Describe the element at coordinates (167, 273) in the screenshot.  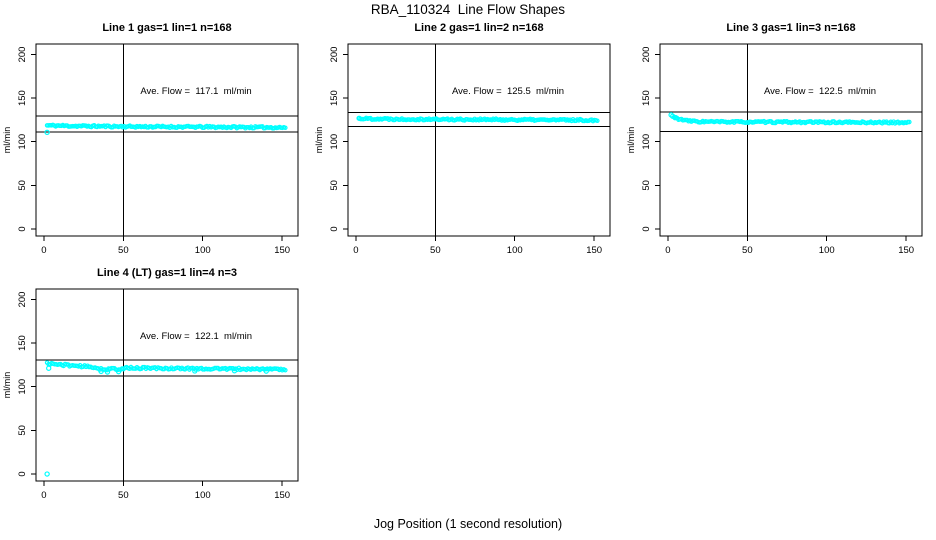
I see `subplot-line-4-title: Line 4 (LT) gas=1 lin=4 n=3` at that location.